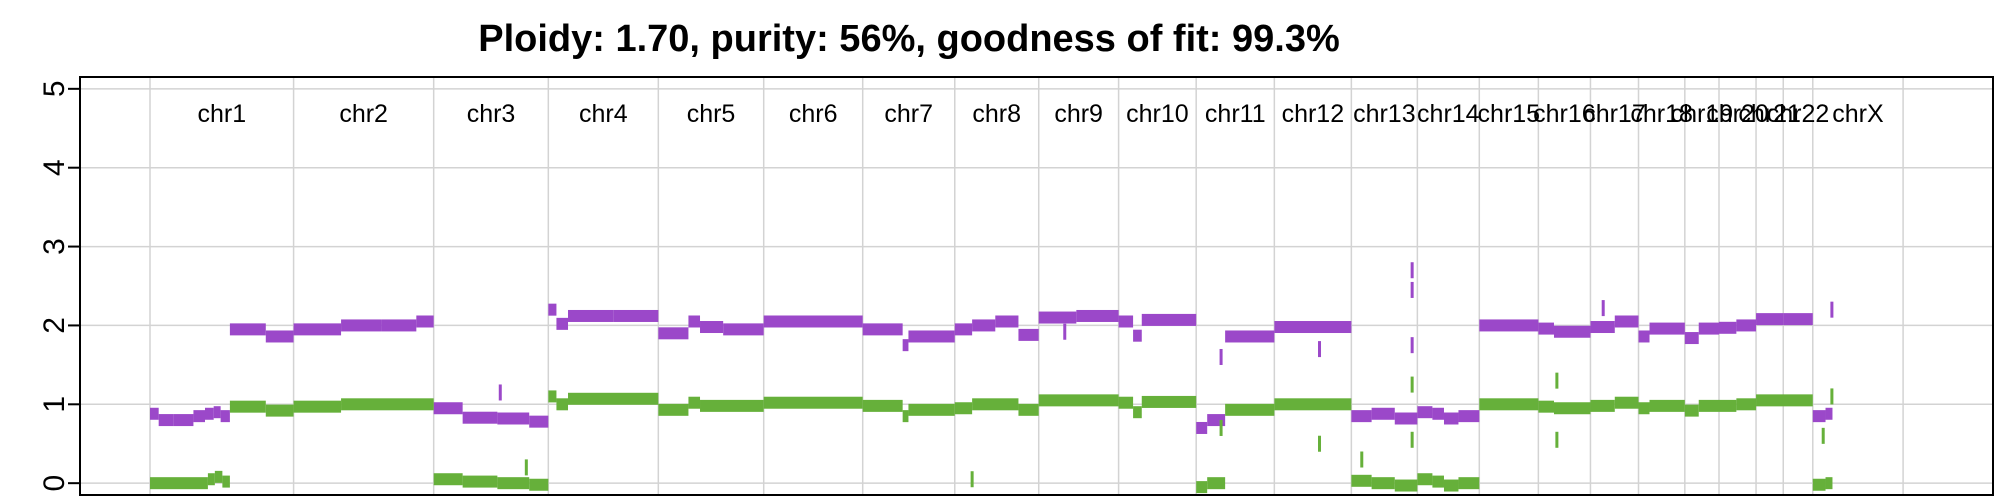 Image resolution: width=2000 pixels, height=500 pixels. I want to click on chromosome-label-chr3: chr3, so click(491, 114).